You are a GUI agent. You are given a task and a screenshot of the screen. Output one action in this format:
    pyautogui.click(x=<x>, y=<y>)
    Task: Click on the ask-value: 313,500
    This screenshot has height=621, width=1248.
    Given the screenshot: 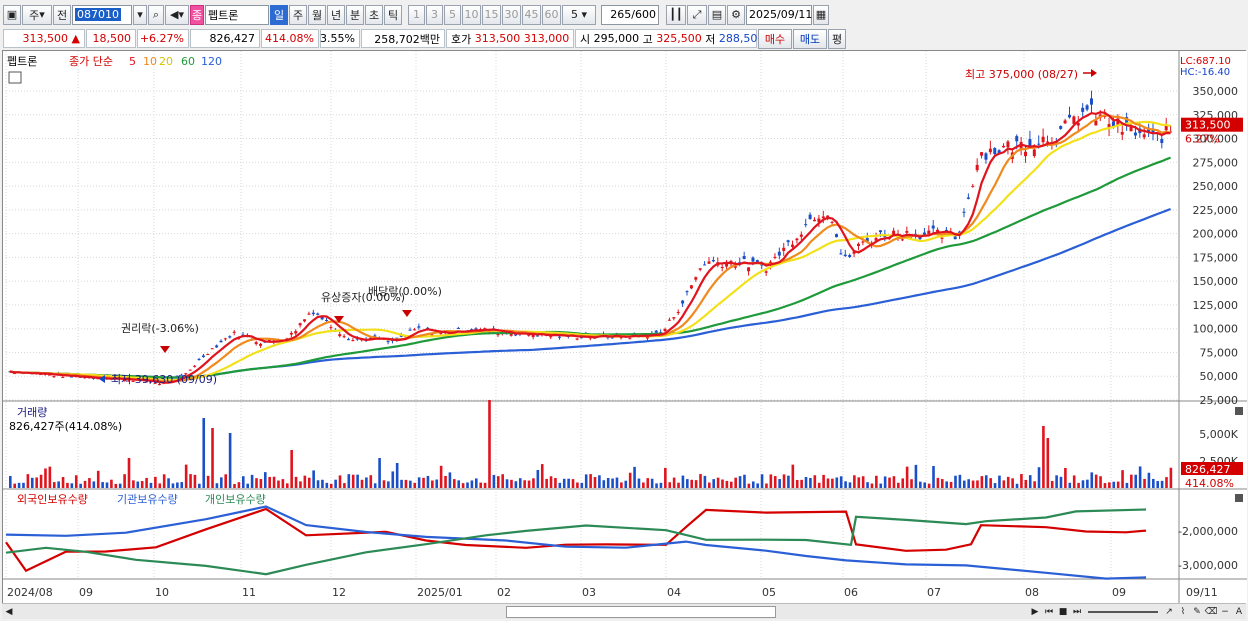 What is the action you would take?
    pyautogui.click(x=497, y=38)
    